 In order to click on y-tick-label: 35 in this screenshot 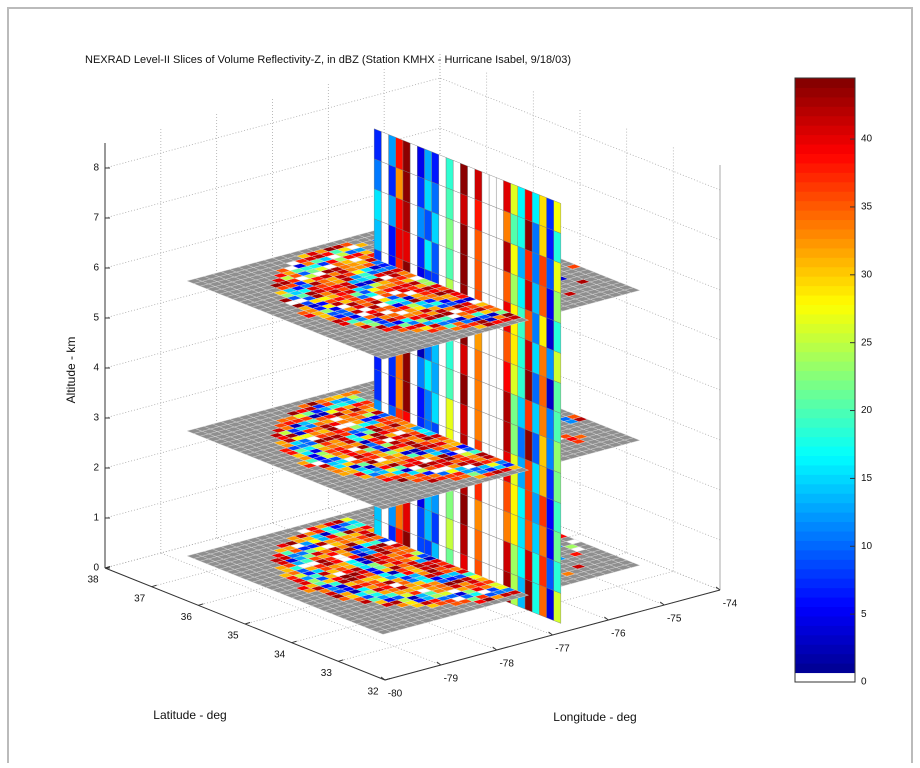, I will do `click(233, 636)`.